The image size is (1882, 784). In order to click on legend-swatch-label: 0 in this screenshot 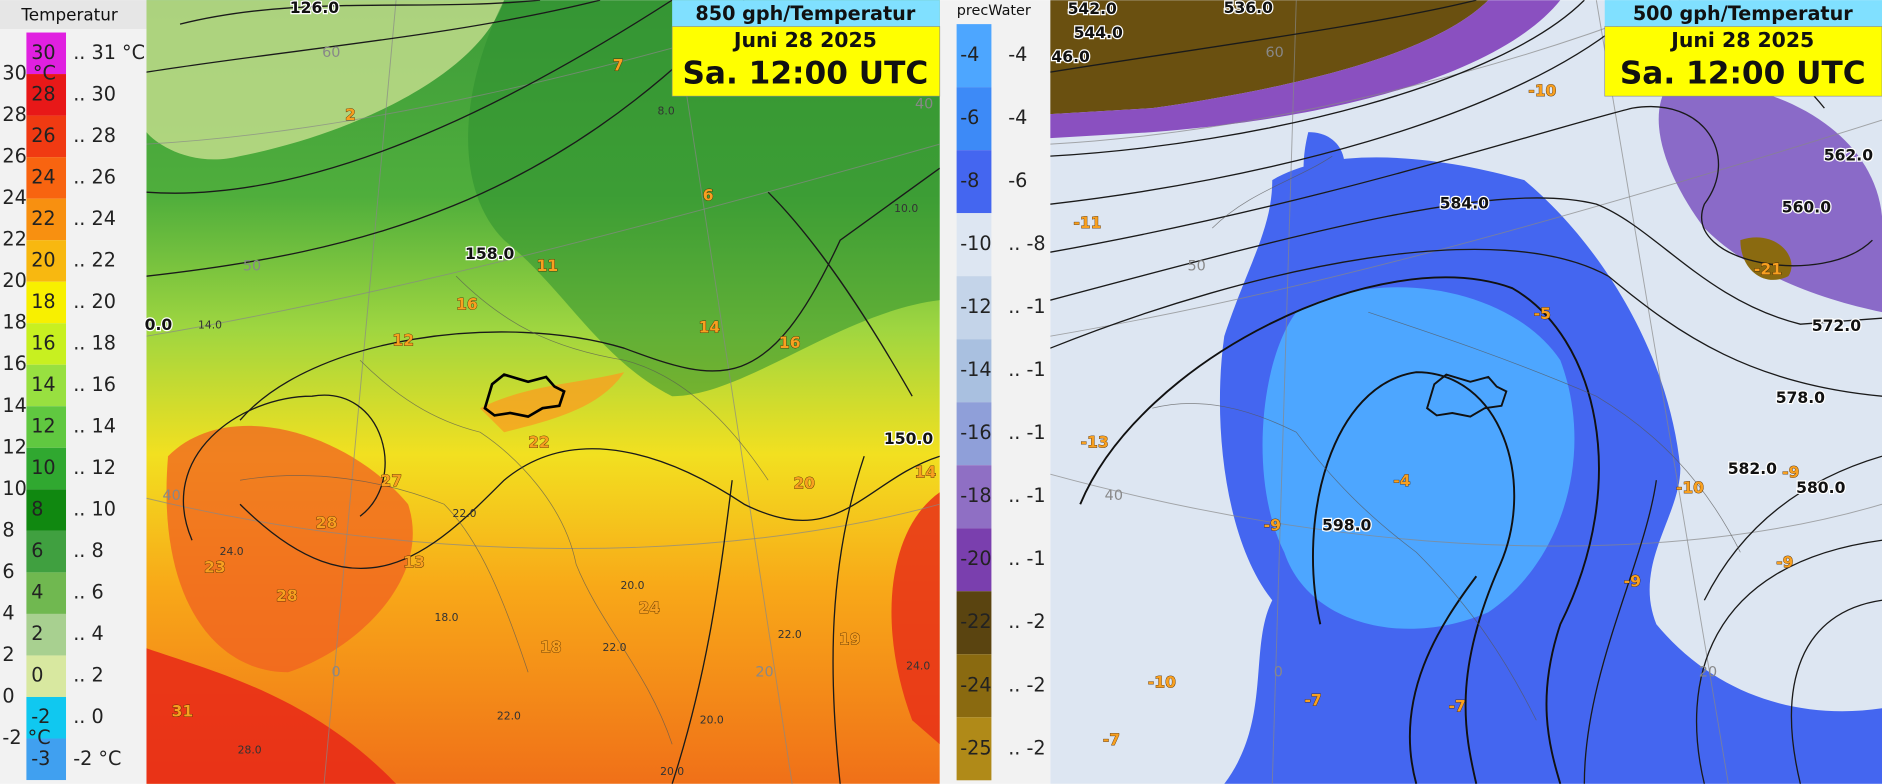, I will do `click(37, 675)`.